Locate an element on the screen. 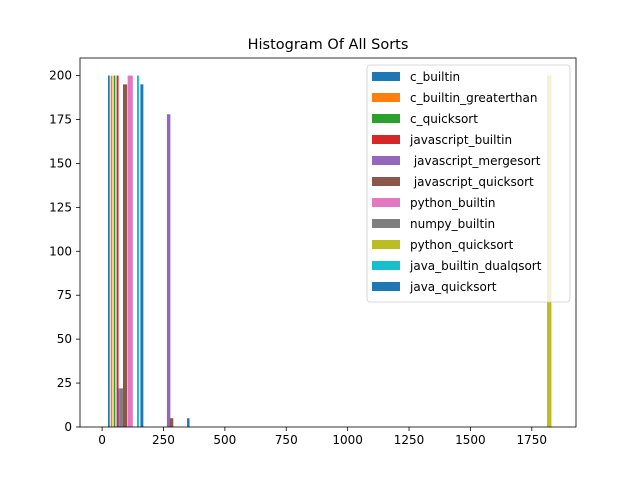 Image resolution: width=640 pixels, height=480 pixels. y-tick-label: 0 is located at coordinates (68, 427).